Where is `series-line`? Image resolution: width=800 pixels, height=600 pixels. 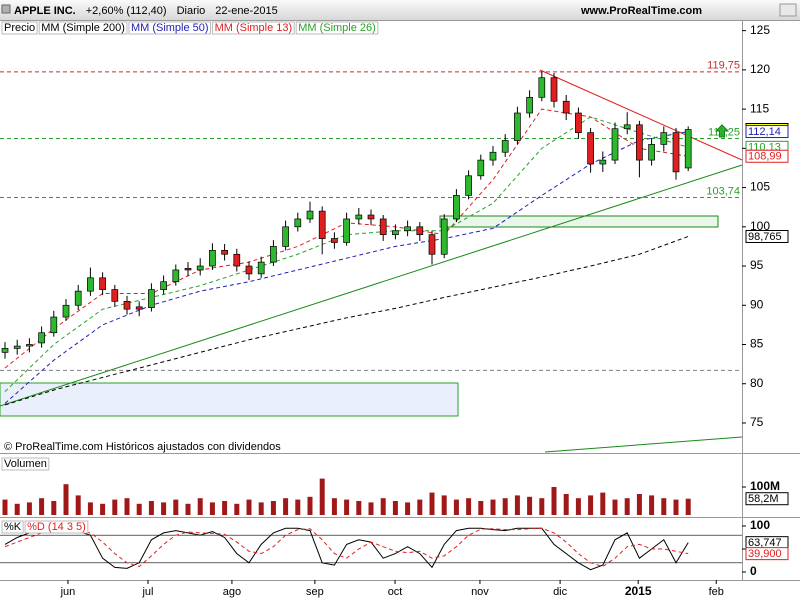
series-line is located at coordinates (346, 549).